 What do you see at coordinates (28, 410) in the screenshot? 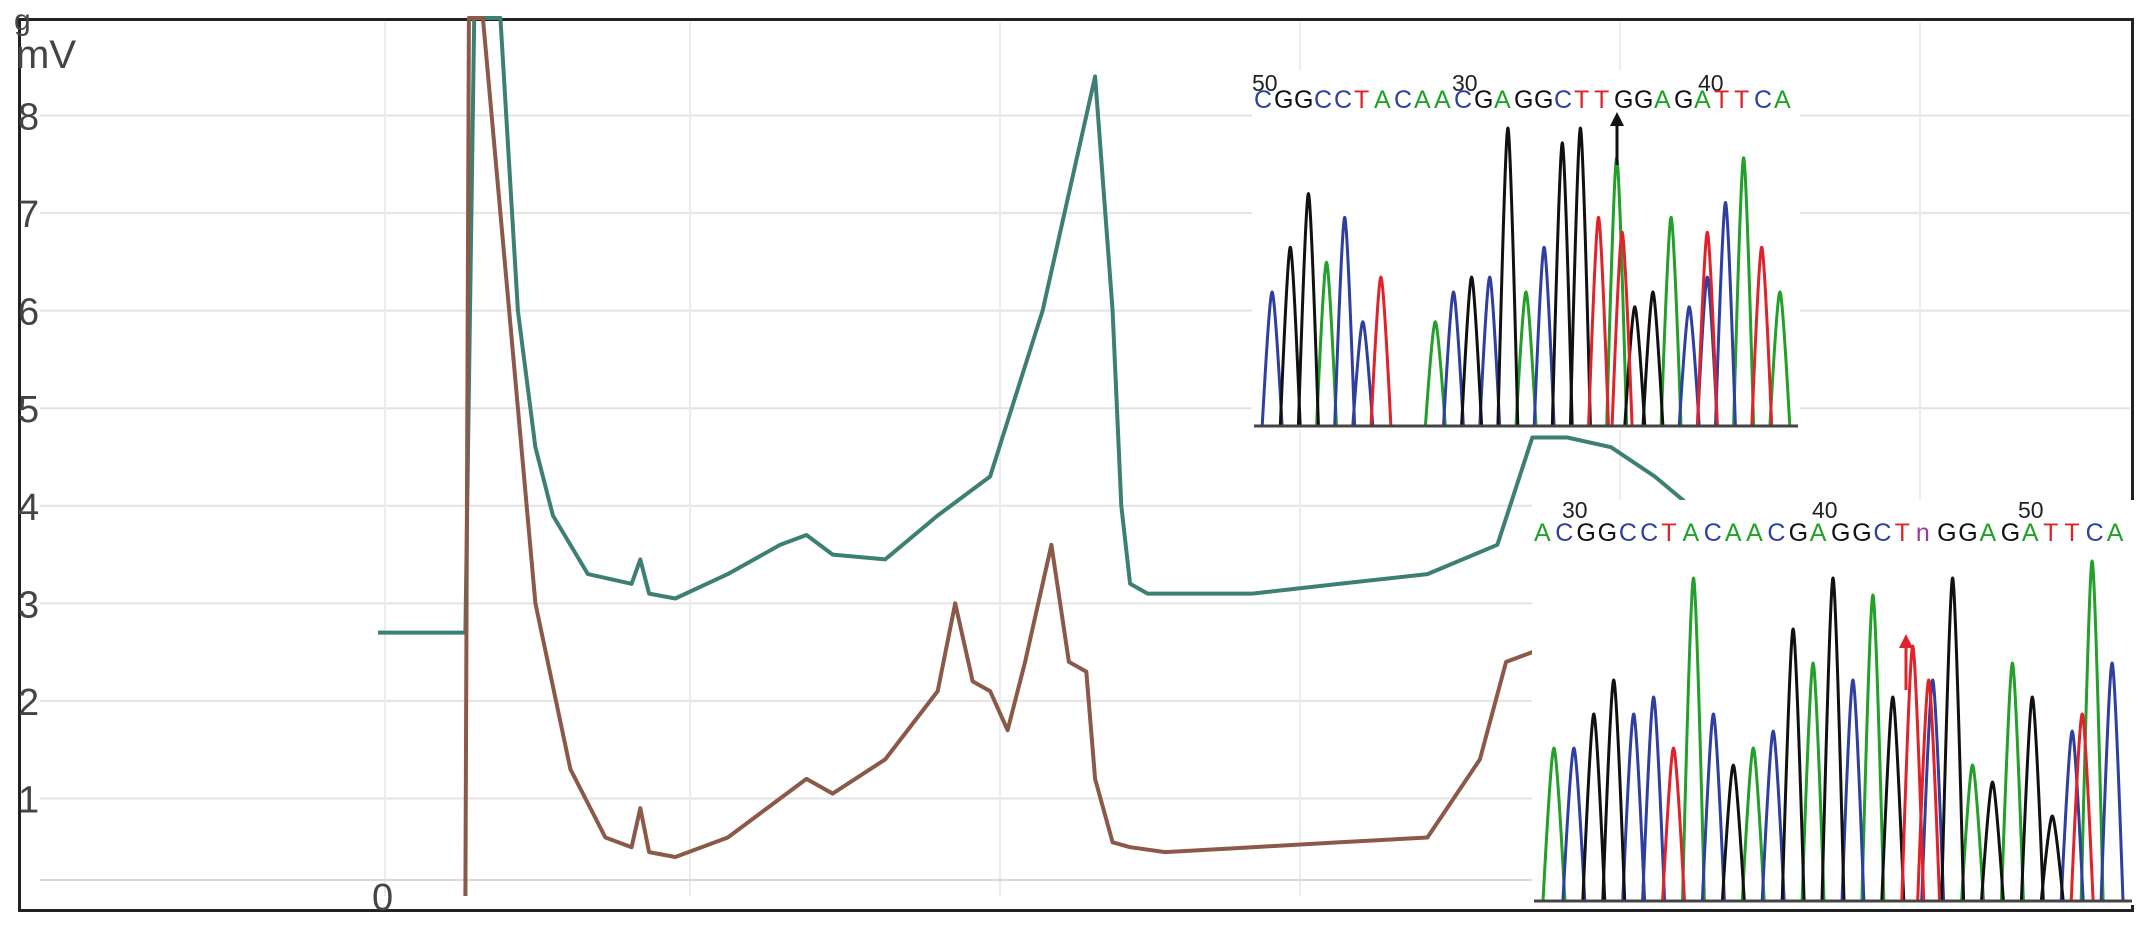
I see `y-tick-label: 5` at bounding box center [28, 410].